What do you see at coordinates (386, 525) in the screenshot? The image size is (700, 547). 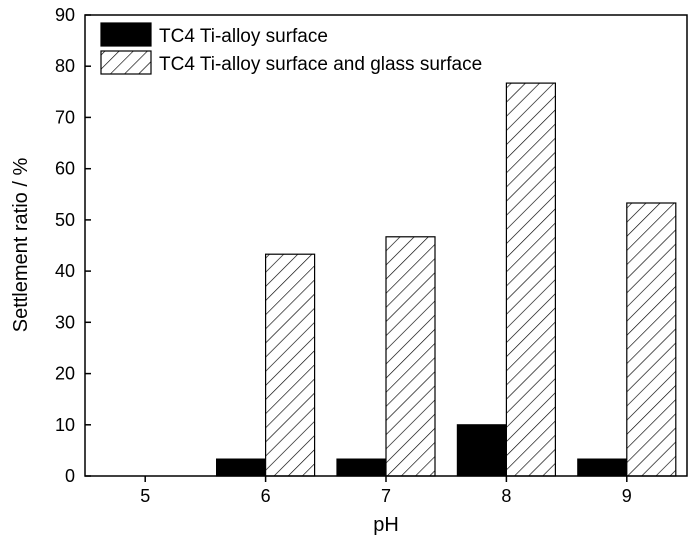 I see `x-axis-title: pH` at bounding box center [386, 525].